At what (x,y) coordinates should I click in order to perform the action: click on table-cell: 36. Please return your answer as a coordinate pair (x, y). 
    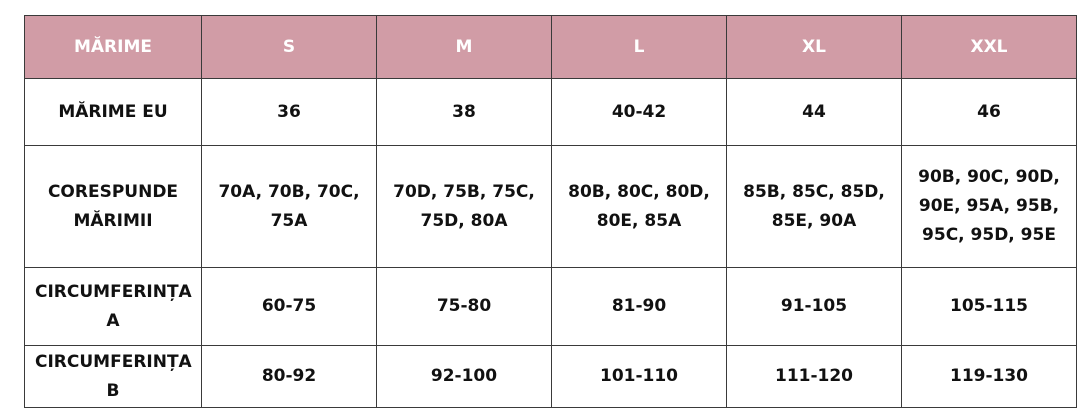
    Looking at the image, I should click on (289, 112).